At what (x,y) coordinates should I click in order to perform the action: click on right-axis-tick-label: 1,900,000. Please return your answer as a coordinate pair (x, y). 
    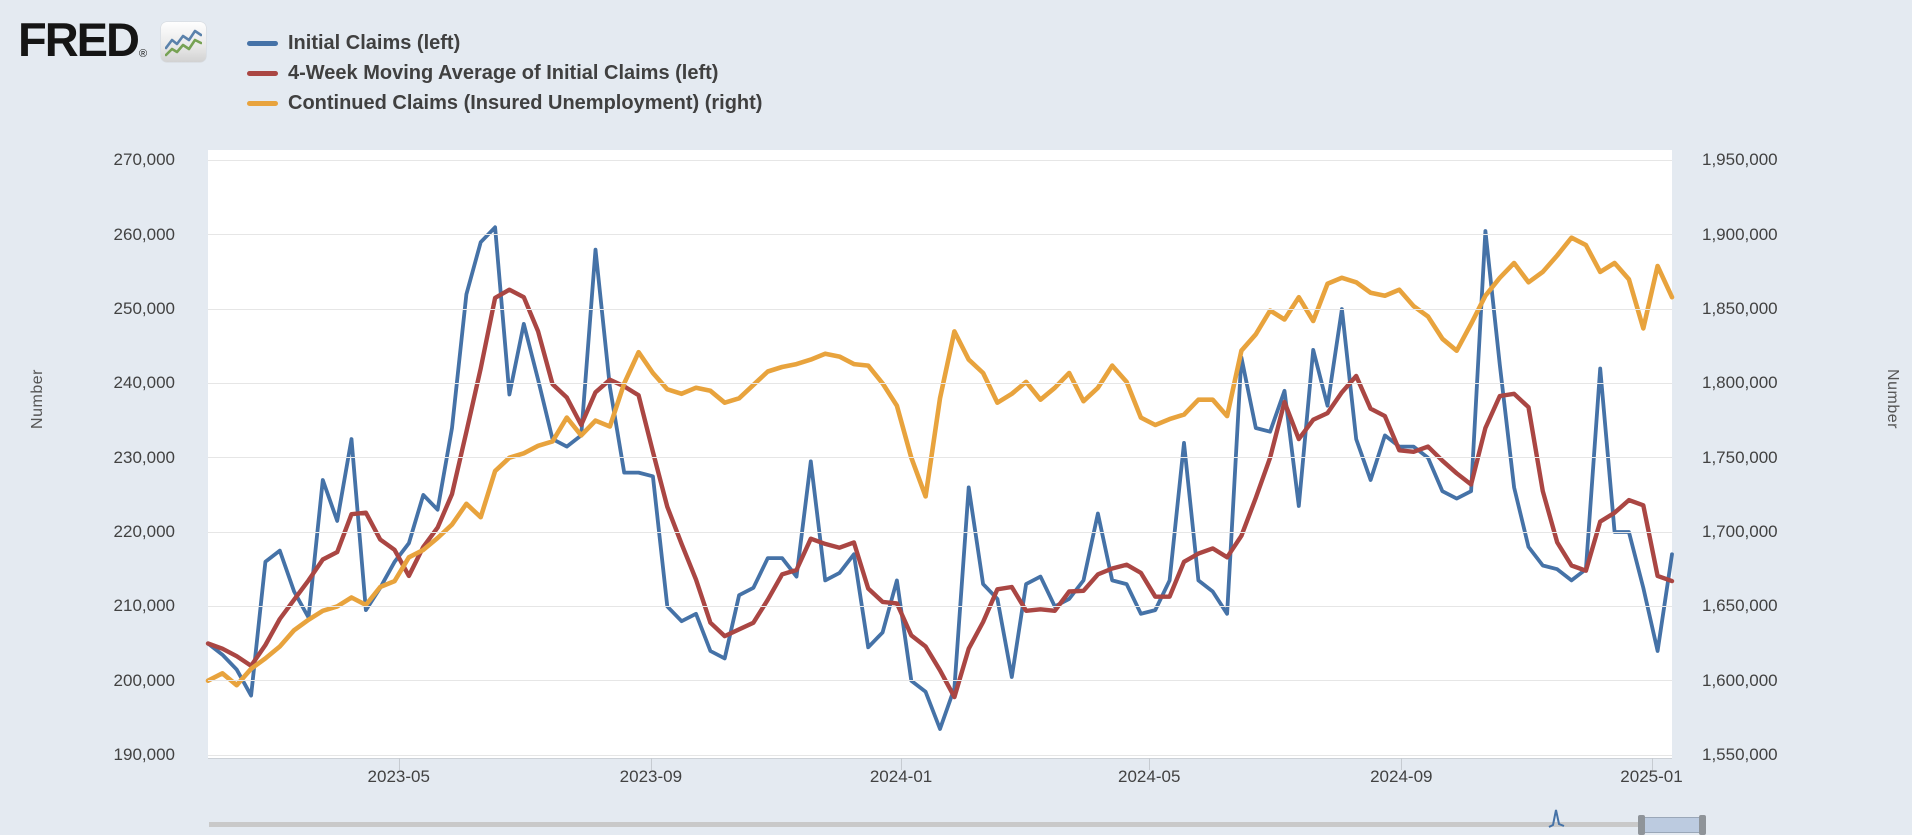
    Looking at the image, I should click on (1740, 234).